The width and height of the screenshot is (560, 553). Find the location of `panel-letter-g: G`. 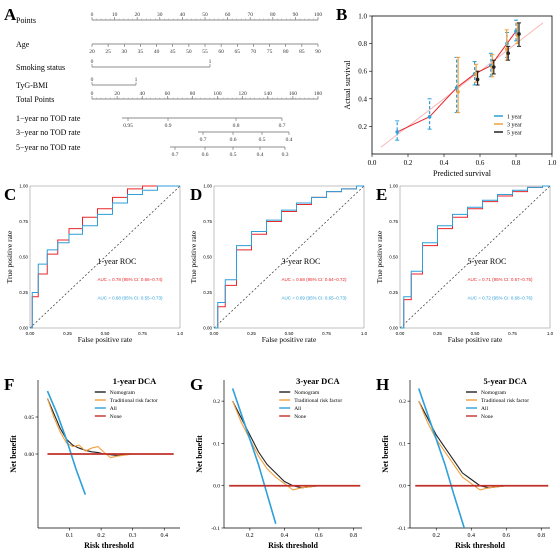

panel-letter-g: G is located at coordinates (196, 384).